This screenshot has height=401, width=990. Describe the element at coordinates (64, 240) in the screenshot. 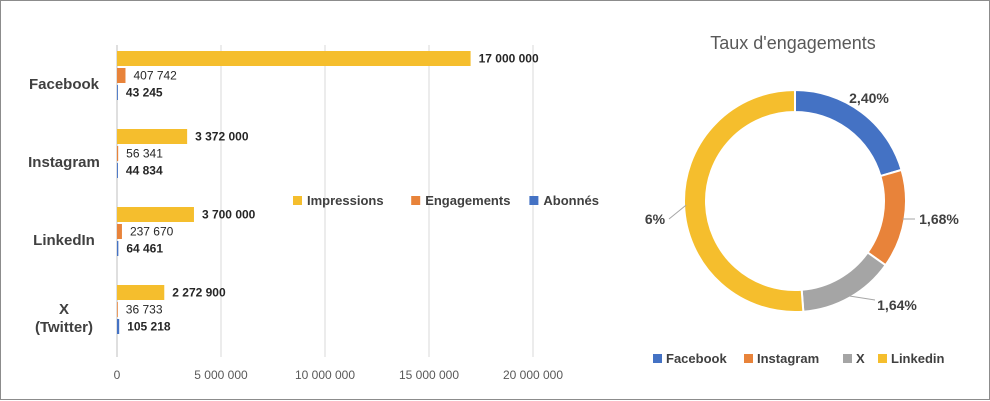

I see `category-label: LinkedIn` at that location.